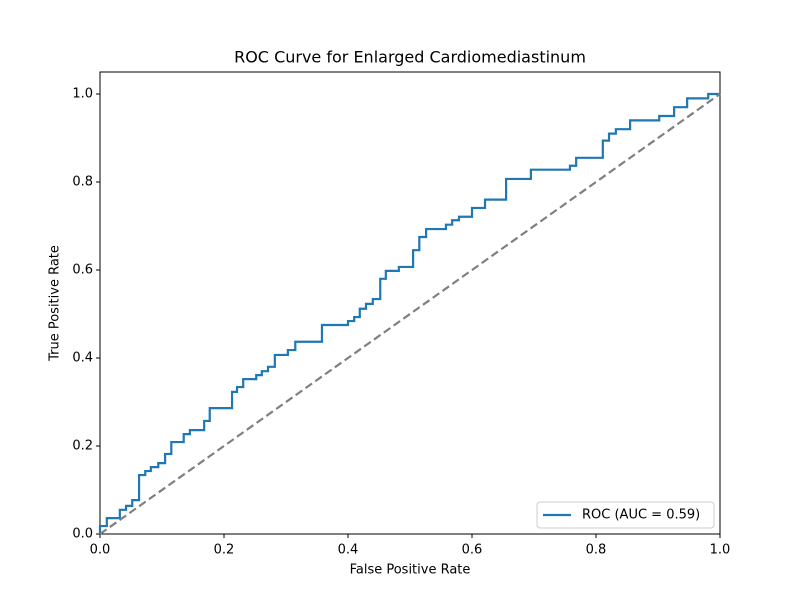  I want to click on x-tick-label: 0.4, so click(348, 550).